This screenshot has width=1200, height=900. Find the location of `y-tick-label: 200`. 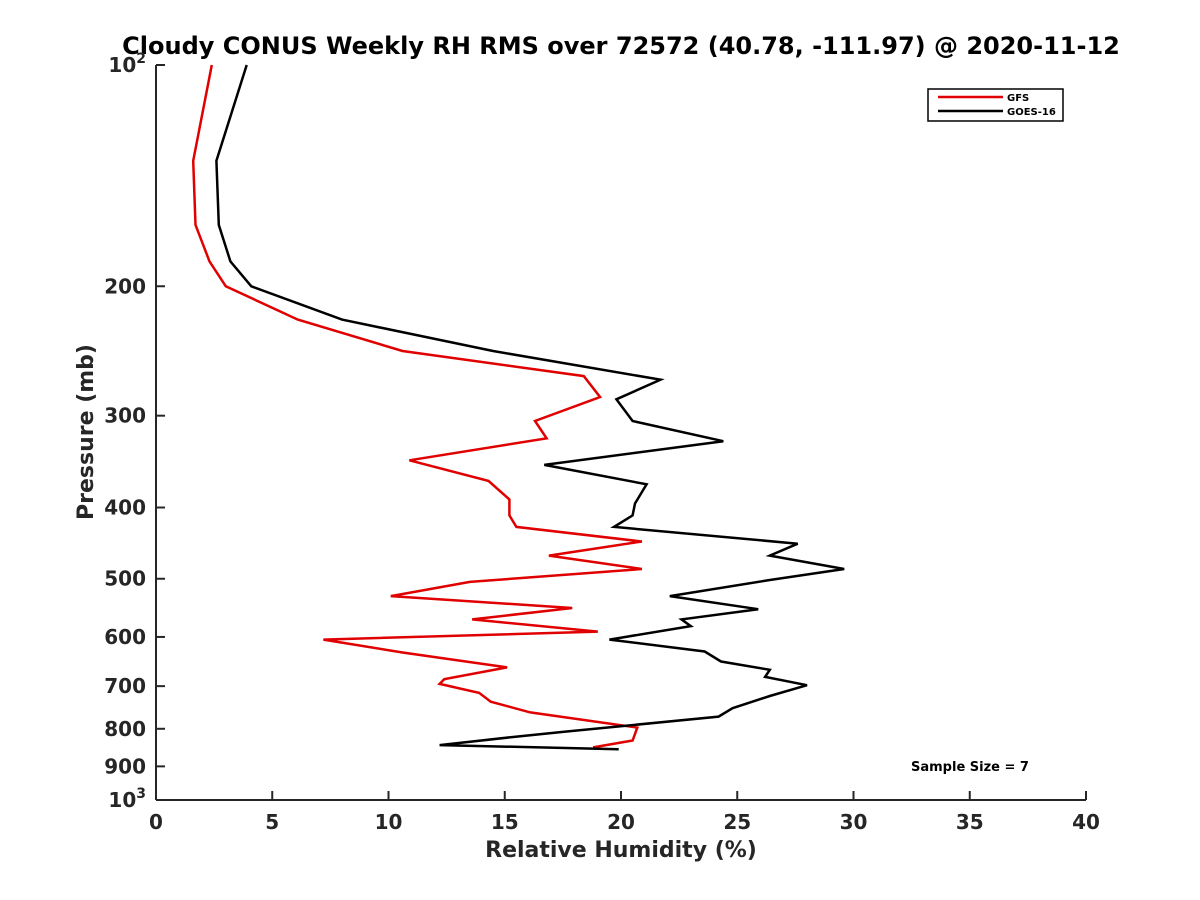

y-tick-label: 200 is located at coordinates (125, 286).